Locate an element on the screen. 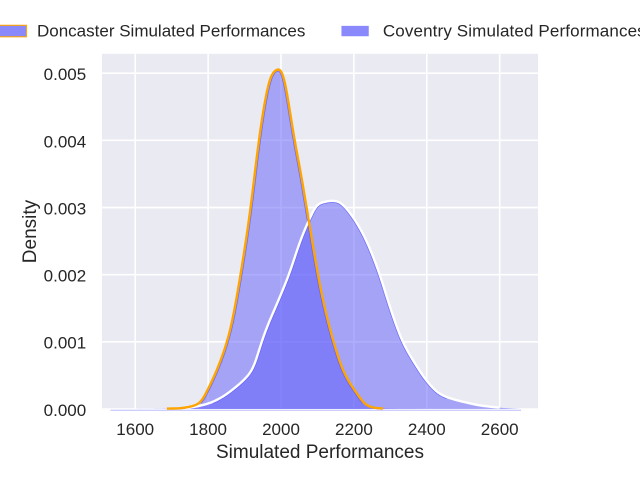  svg-text: Density is located at coordinates (30, 231).